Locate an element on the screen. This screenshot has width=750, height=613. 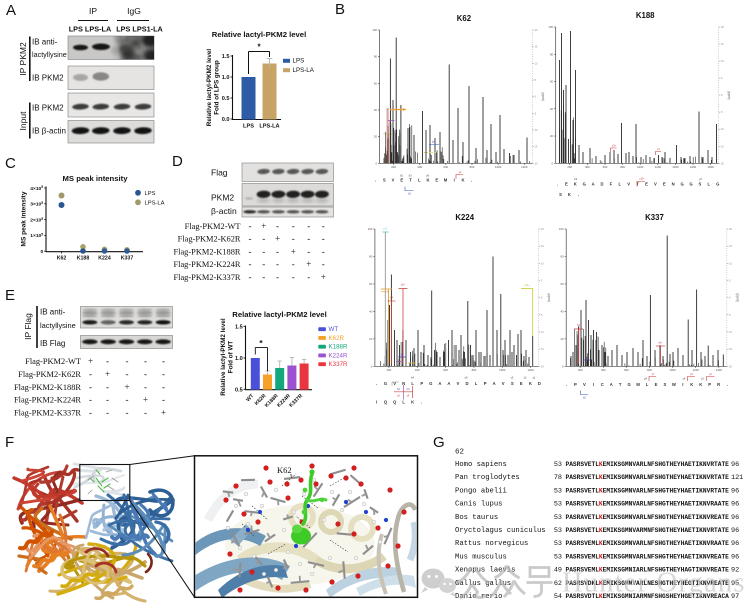
svg-text: M is located at coordinates (638, 384).